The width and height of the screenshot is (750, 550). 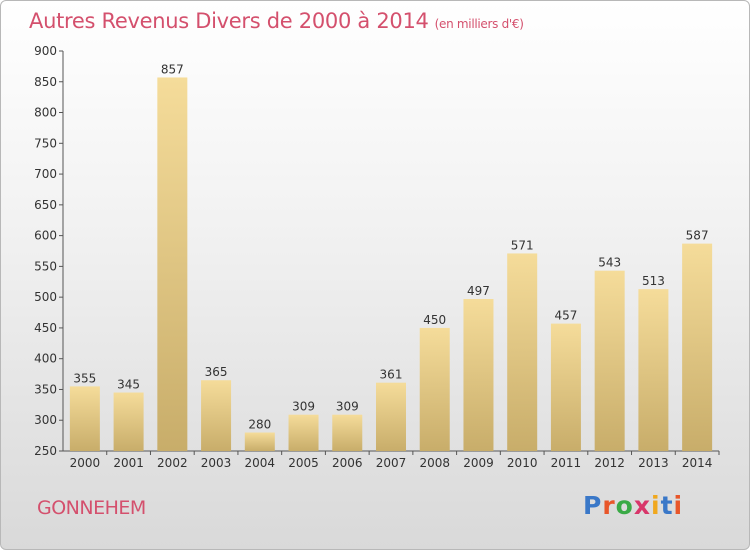 I want to click on bar-value-label: 497, so click(x=478, y=291).